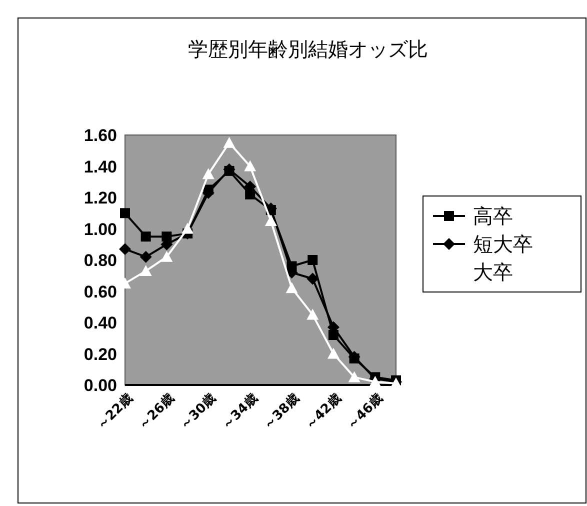 The height and width of the screenshot is (506, 587). What do you see at coordinates (281, 412) in the screenshot?
I see `x-tick-label: ～38歳` at bounding box center [281, 412].